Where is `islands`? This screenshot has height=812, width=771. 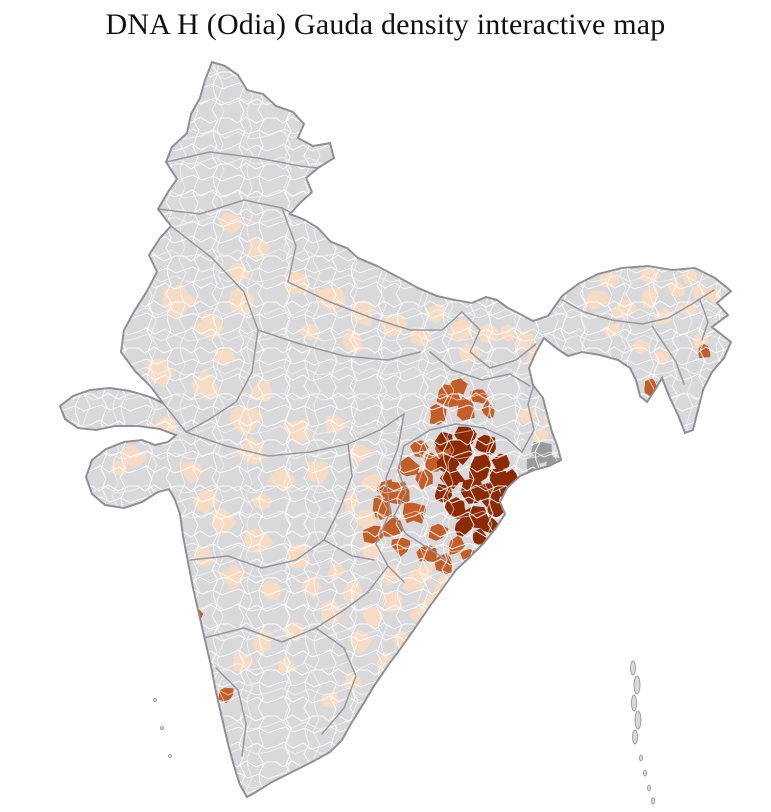 islands is located at coordinates (404, 732).